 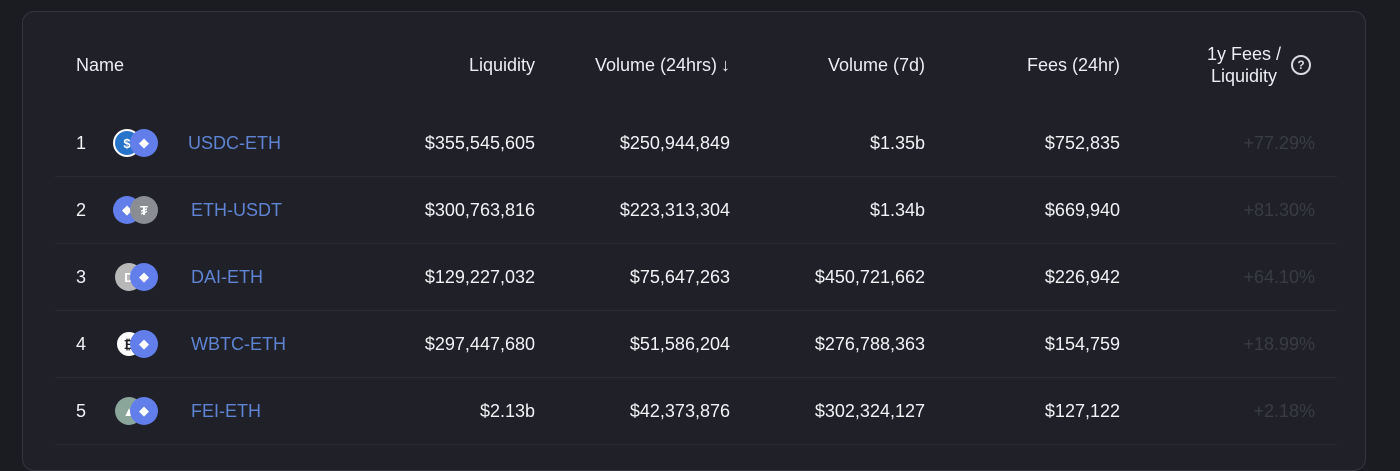 I want to click on header-fees-liquidity: 1y Fees / Liquidity ?, so click(x=1237, y=65).